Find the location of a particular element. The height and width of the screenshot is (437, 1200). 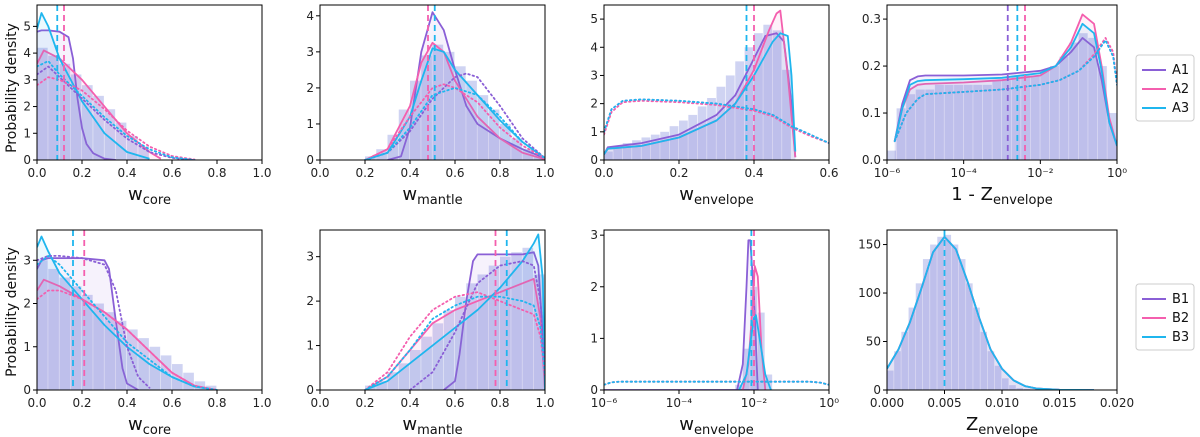

series-line-a1-dotted is located at coordinates (116, 112).